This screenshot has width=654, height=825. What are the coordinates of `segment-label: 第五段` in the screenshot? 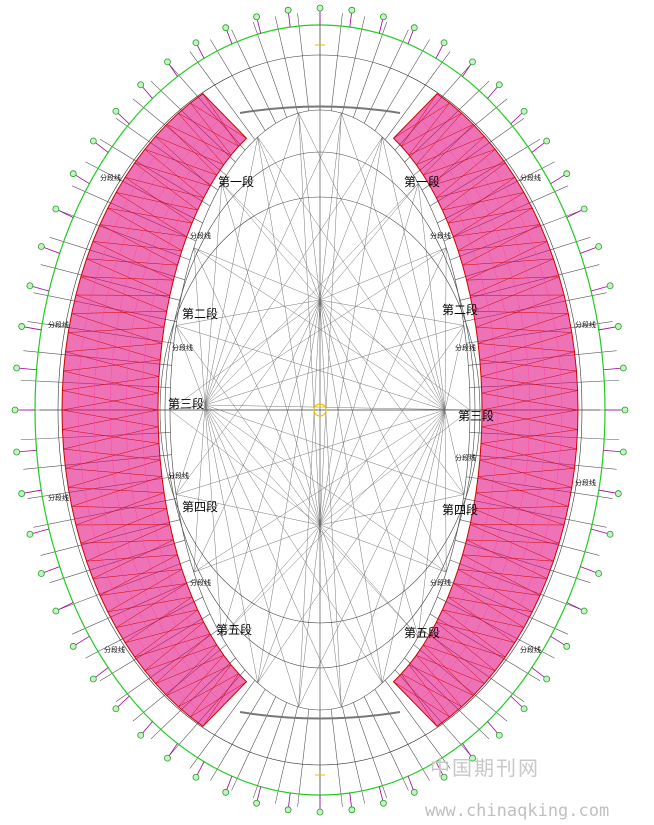 It's located at (422, 632).